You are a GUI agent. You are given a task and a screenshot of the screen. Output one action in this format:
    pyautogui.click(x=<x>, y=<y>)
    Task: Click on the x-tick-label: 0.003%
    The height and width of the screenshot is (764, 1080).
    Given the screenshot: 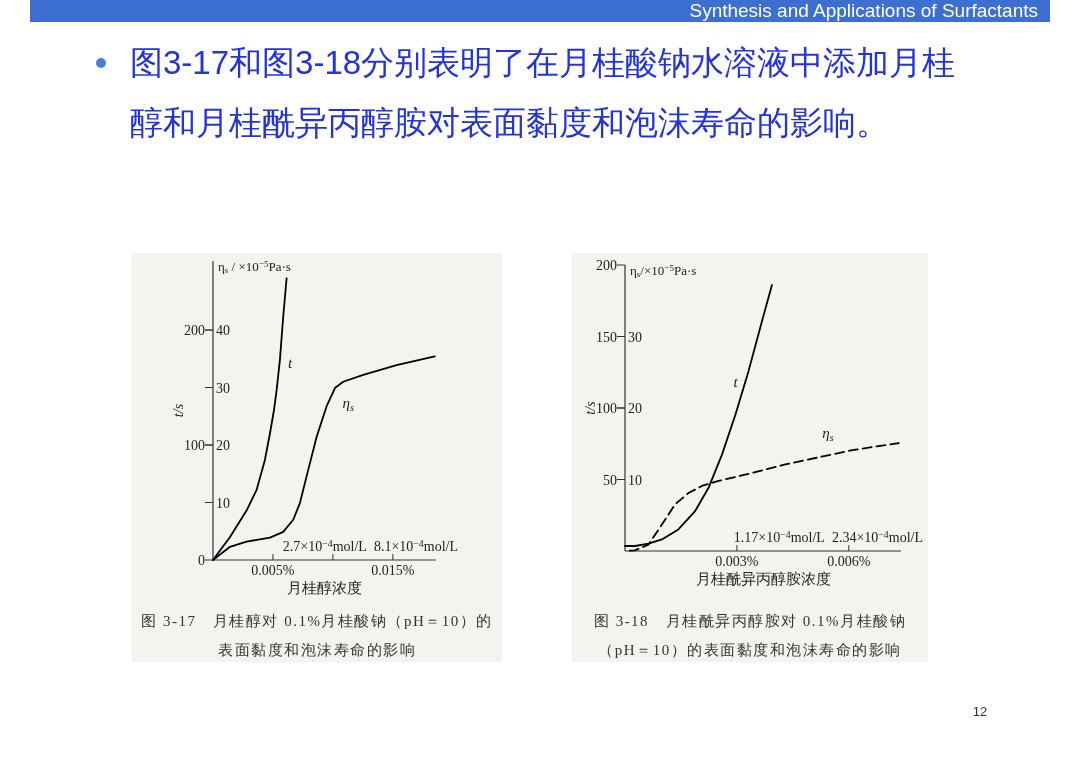 What is the action you would take?
    pyautogui.click(x=737, y=561)
    